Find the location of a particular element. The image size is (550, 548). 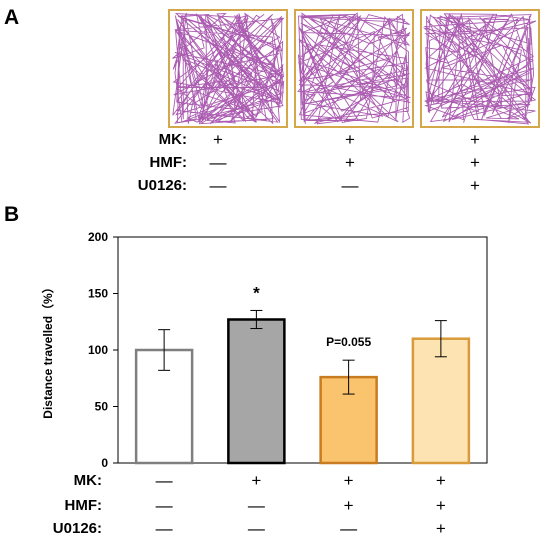

panel-a-condition-table: MK: + + + HMF: — + + U0126: — — + is located at coordinates (309, 162).